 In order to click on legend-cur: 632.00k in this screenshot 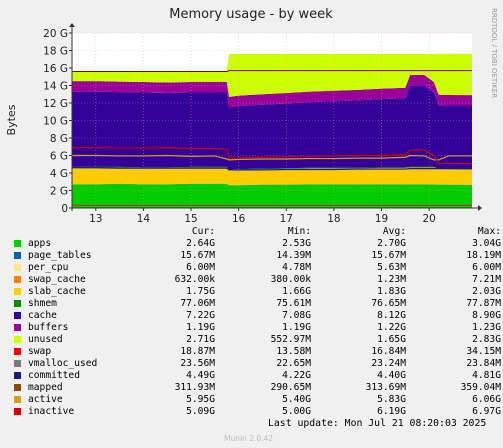, I will do `click(194, 279)`.